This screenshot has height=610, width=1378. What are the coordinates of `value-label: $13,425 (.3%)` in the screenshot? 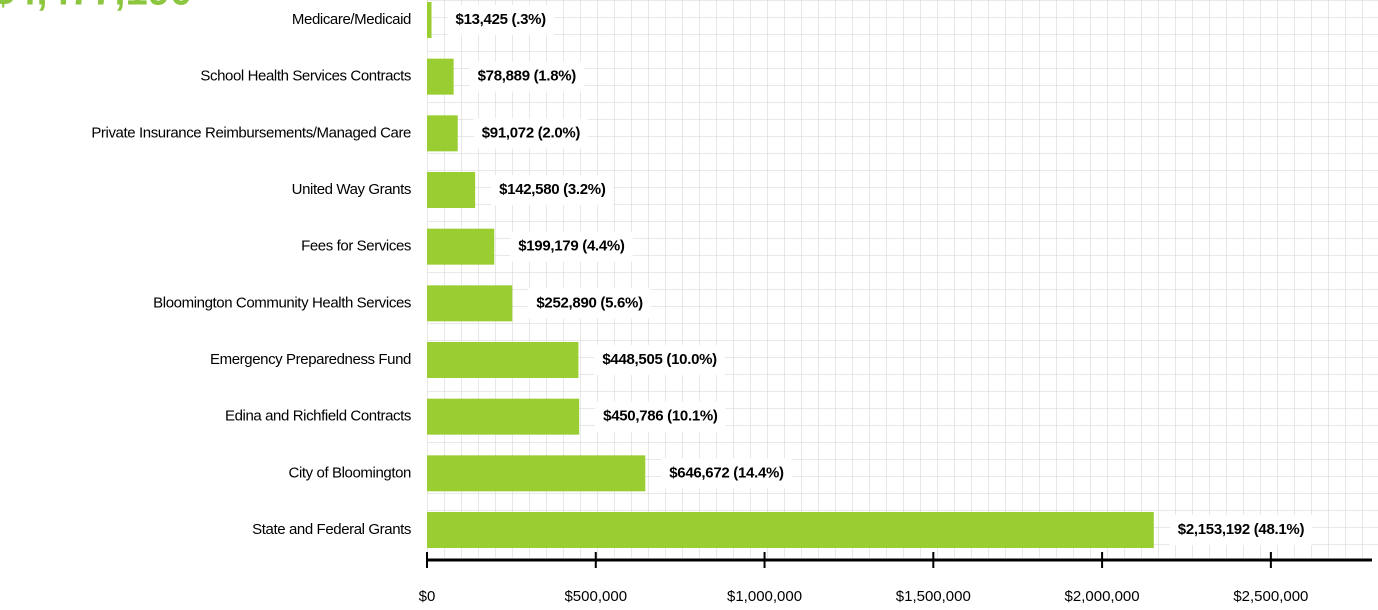 It's located at (501, 19).